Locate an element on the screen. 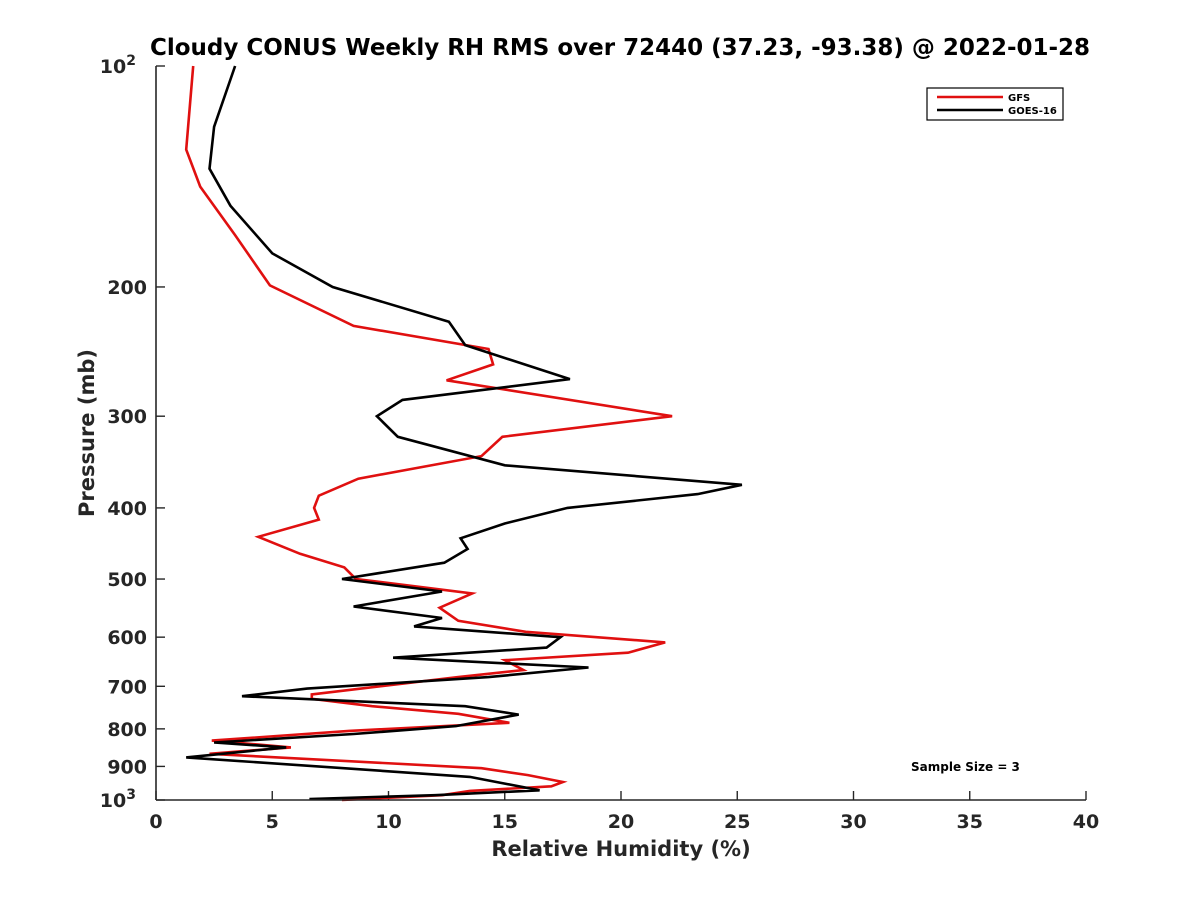  x-tick-label: 30 is located at coordinates (853, 822).